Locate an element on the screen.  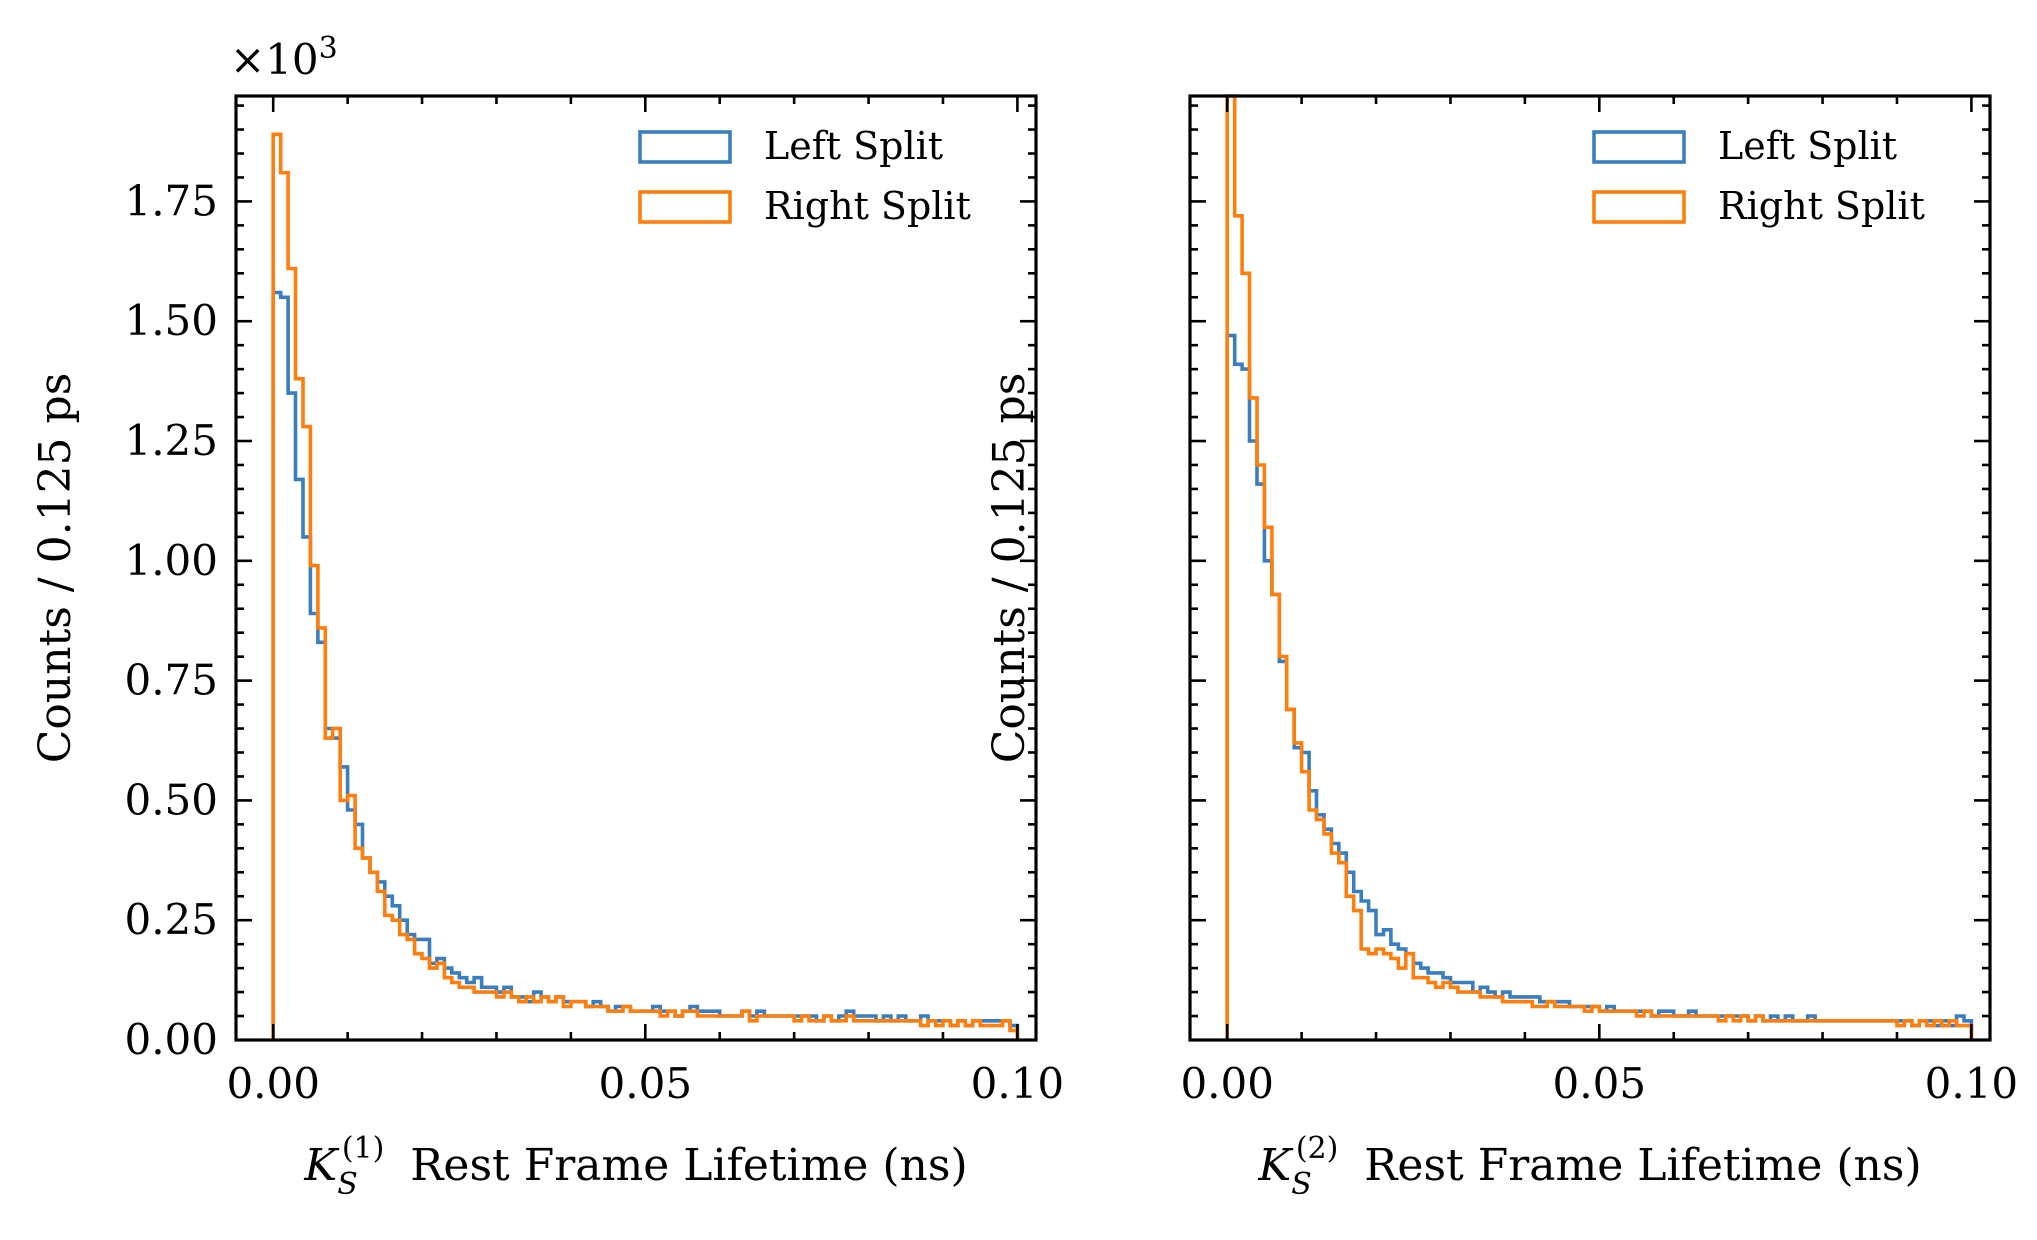
y-tick-label: 0.75 is located at coordinates (171, 680).